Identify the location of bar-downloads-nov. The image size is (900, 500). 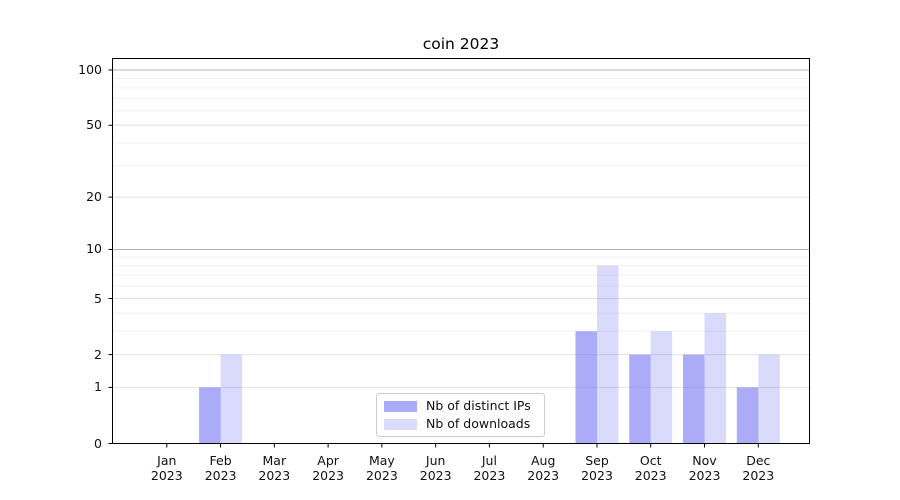
(715, 378).